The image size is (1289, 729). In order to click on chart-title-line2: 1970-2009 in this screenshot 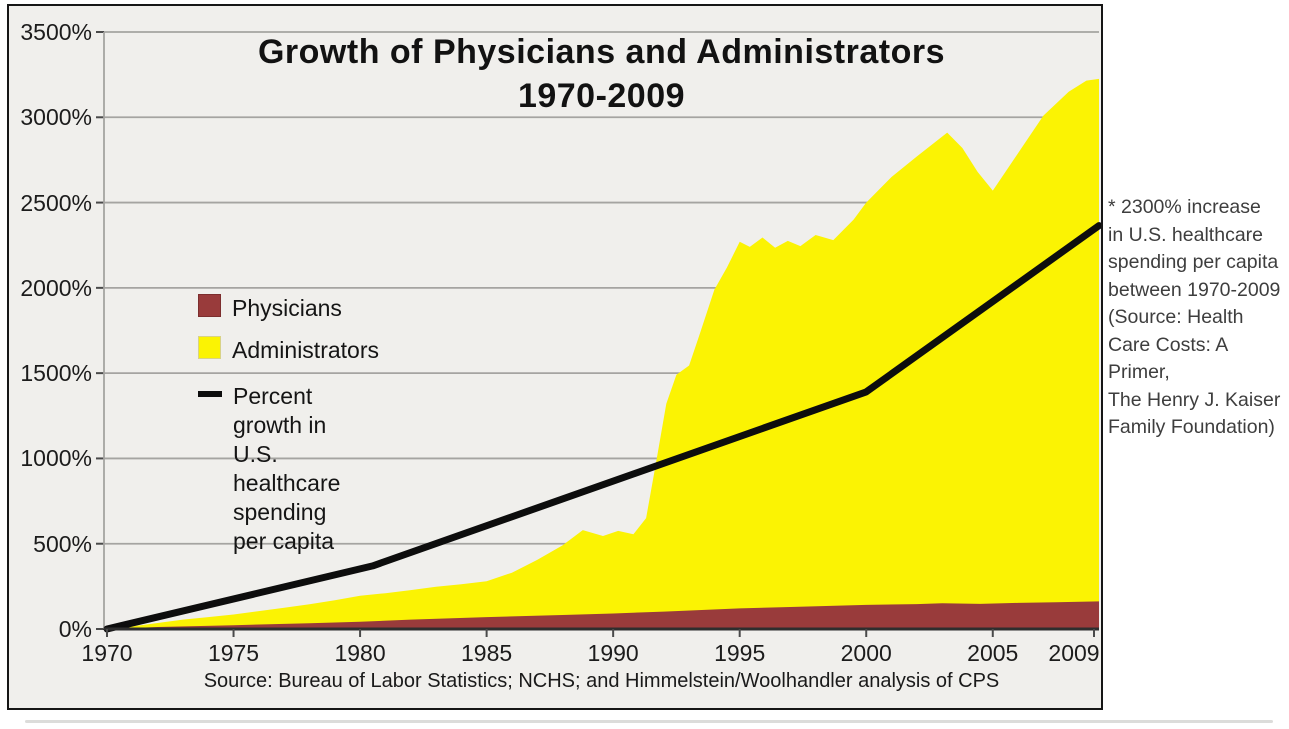, I will do `click(601, 96)`.